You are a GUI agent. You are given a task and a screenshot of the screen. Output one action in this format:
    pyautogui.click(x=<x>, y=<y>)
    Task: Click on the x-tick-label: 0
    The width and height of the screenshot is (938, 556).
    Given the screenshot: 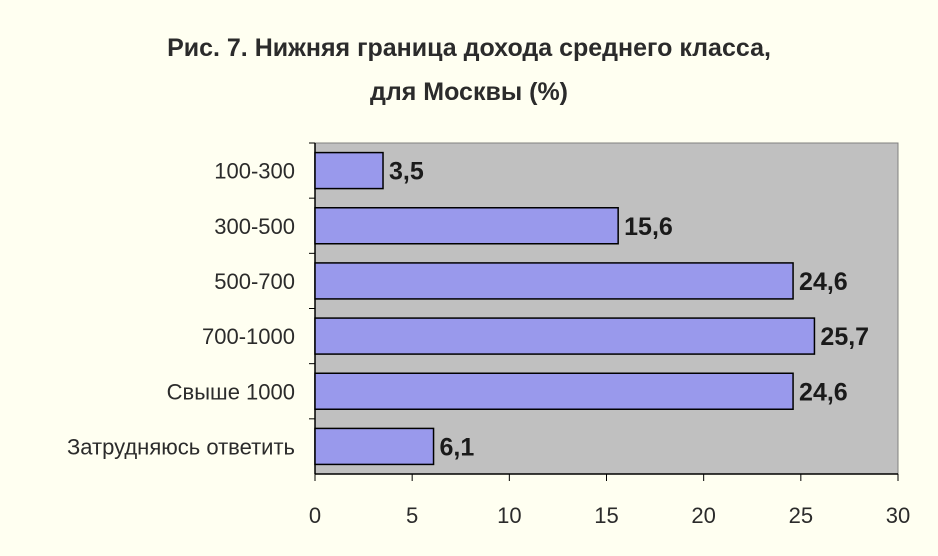 What is the action you would take?
    pyautogui.click(x=315, y=515)
    